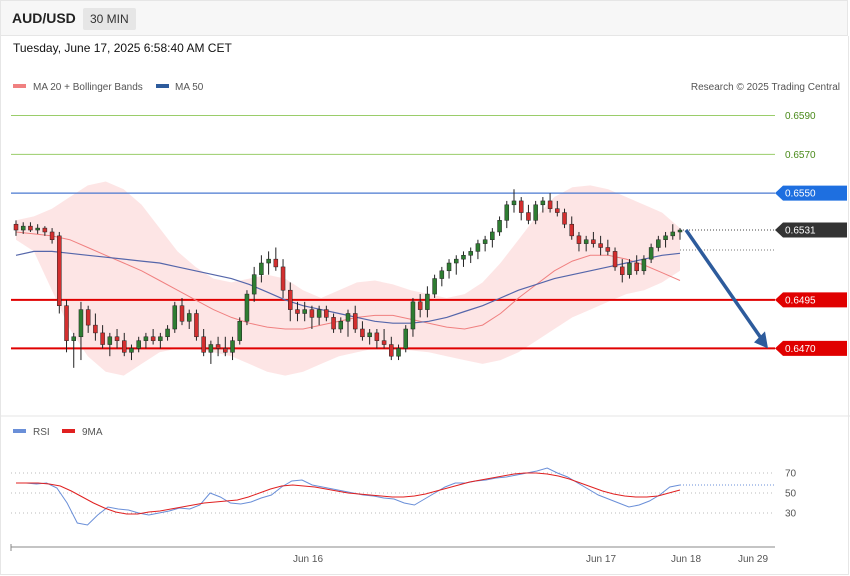 The width and height of the screenshot is (850, 576). Describe the element at coordinates (800, 300) in the screenshot. I see `price-label-0.6495: 0.6495` at that location.